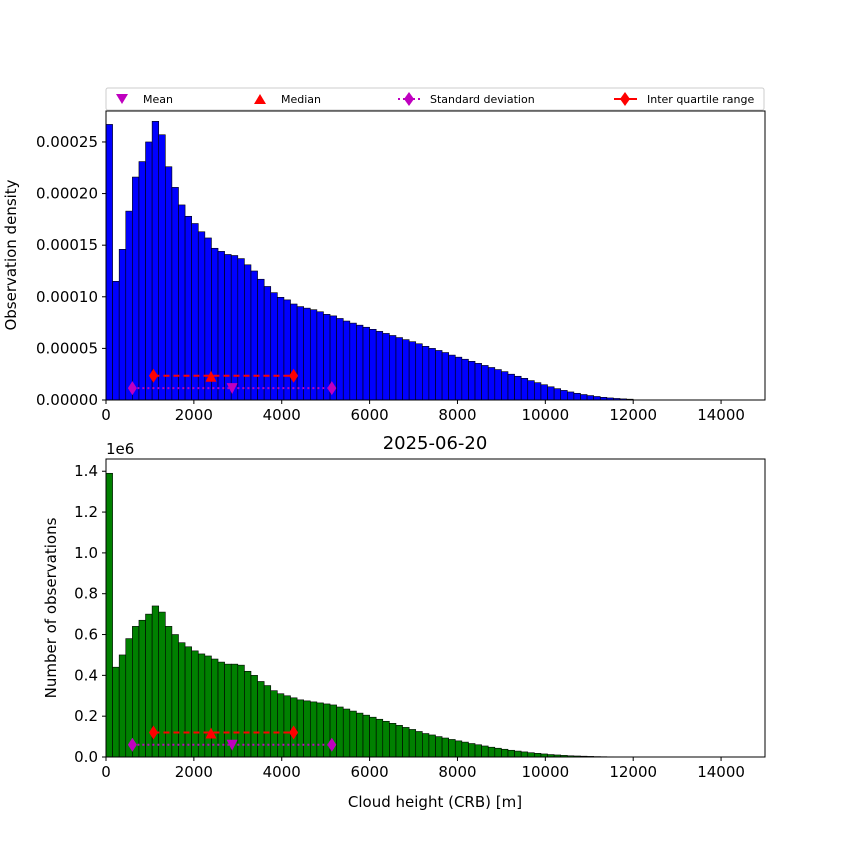 Image resolution: width=850 pixels, height=850 pixels. What do you see at coordinates (282, 415) in the screenshot?
I see `top-x-tick-label: 4000` at bounding box center [282, 415].